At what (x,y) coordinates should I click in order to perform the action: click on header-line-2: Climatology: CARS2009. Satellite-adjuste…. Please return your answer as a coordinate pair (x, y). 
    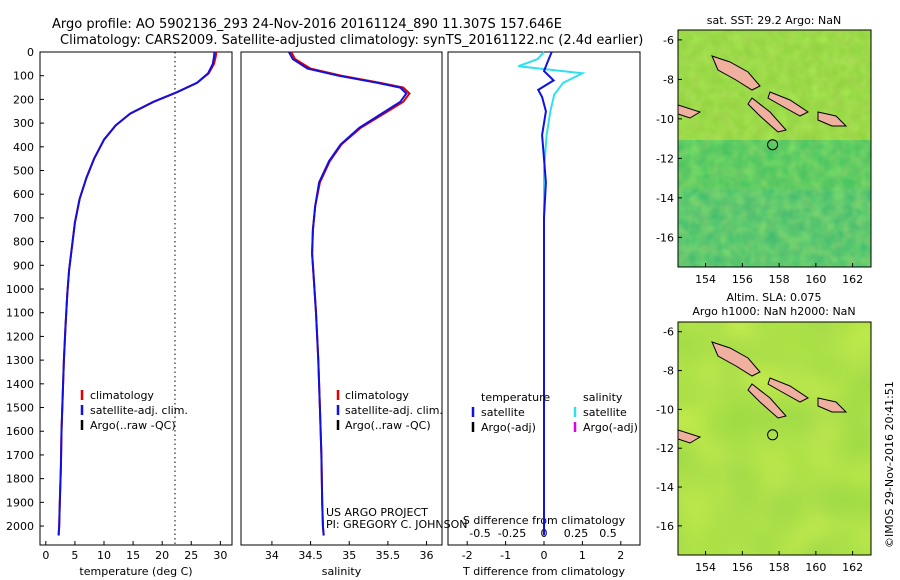
    Looking at the image, I should click on (351, 40).